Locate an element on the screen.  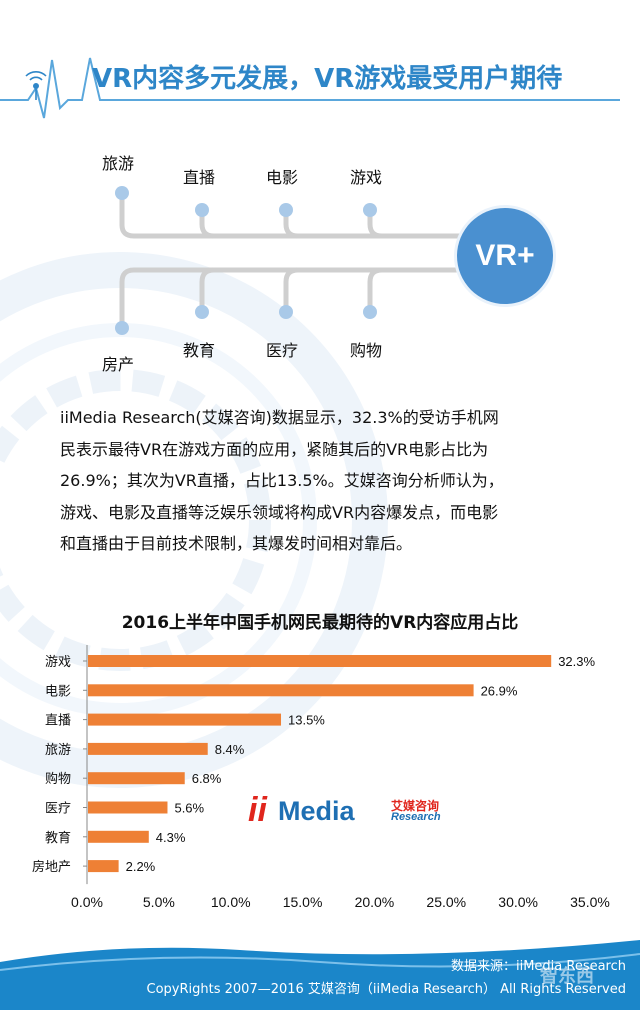
logo-ii: ii is located at coordinates (257, 810).